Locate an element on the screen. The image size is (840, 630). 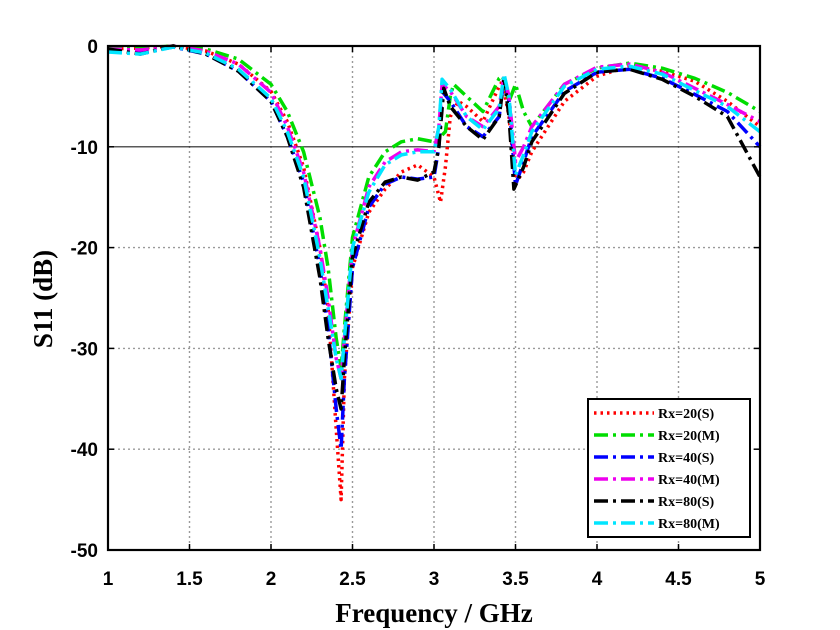
x-tick-label: 3 is located at coordinates (434, 579).